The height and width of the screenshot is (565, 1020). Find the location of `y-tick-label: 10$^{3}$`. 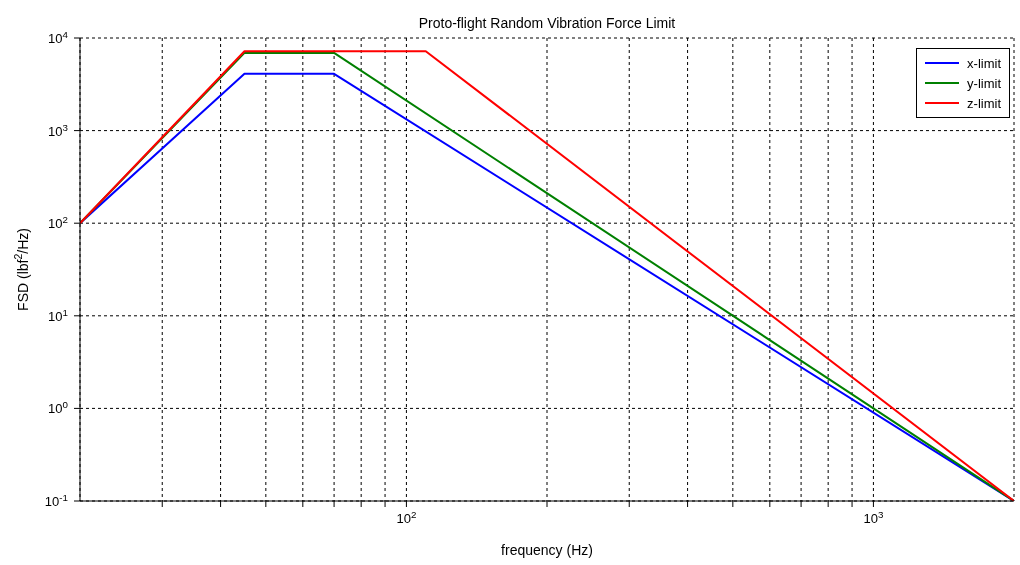

y-tick-label: 10$^{3}$ is located at coordinates (58, 130).